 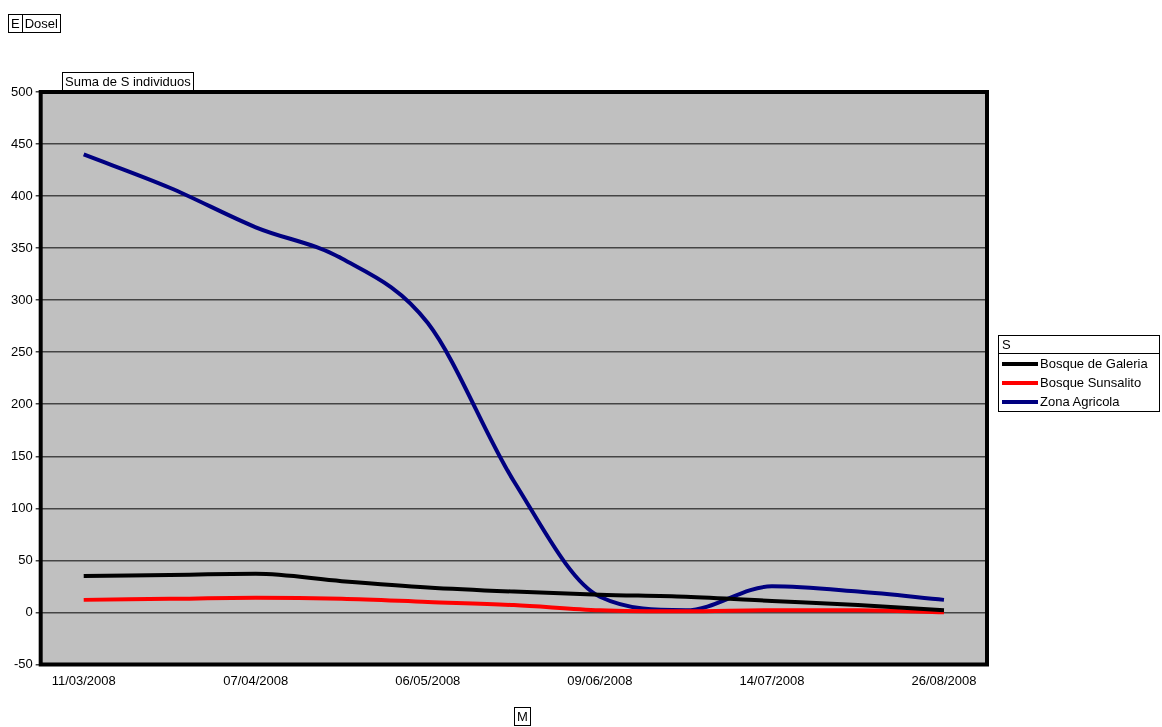 I want to click on y-axis-title: Suma de S individuos, so click(x=128, y=81).